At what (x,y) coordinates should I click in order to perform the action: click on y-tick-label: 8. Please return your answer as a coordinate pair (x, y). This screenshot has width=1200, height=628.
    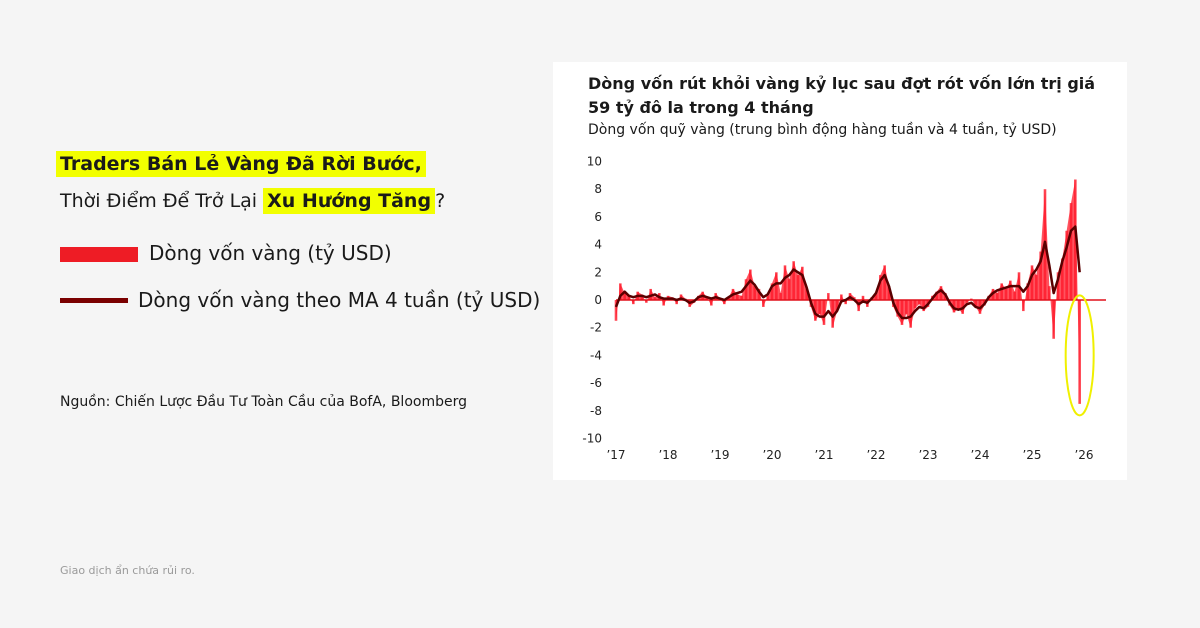
    Looking at the image, I should click on (598, 189).